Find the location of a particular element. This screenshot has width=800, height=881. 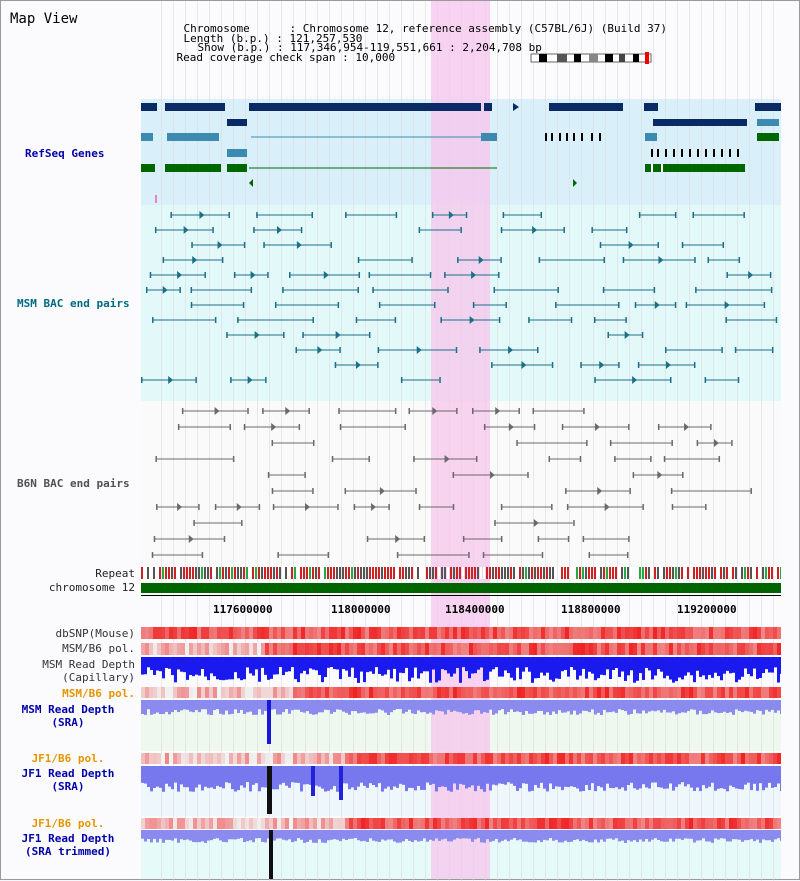

chromosome-ideogram is located at coordinates (592, 58).